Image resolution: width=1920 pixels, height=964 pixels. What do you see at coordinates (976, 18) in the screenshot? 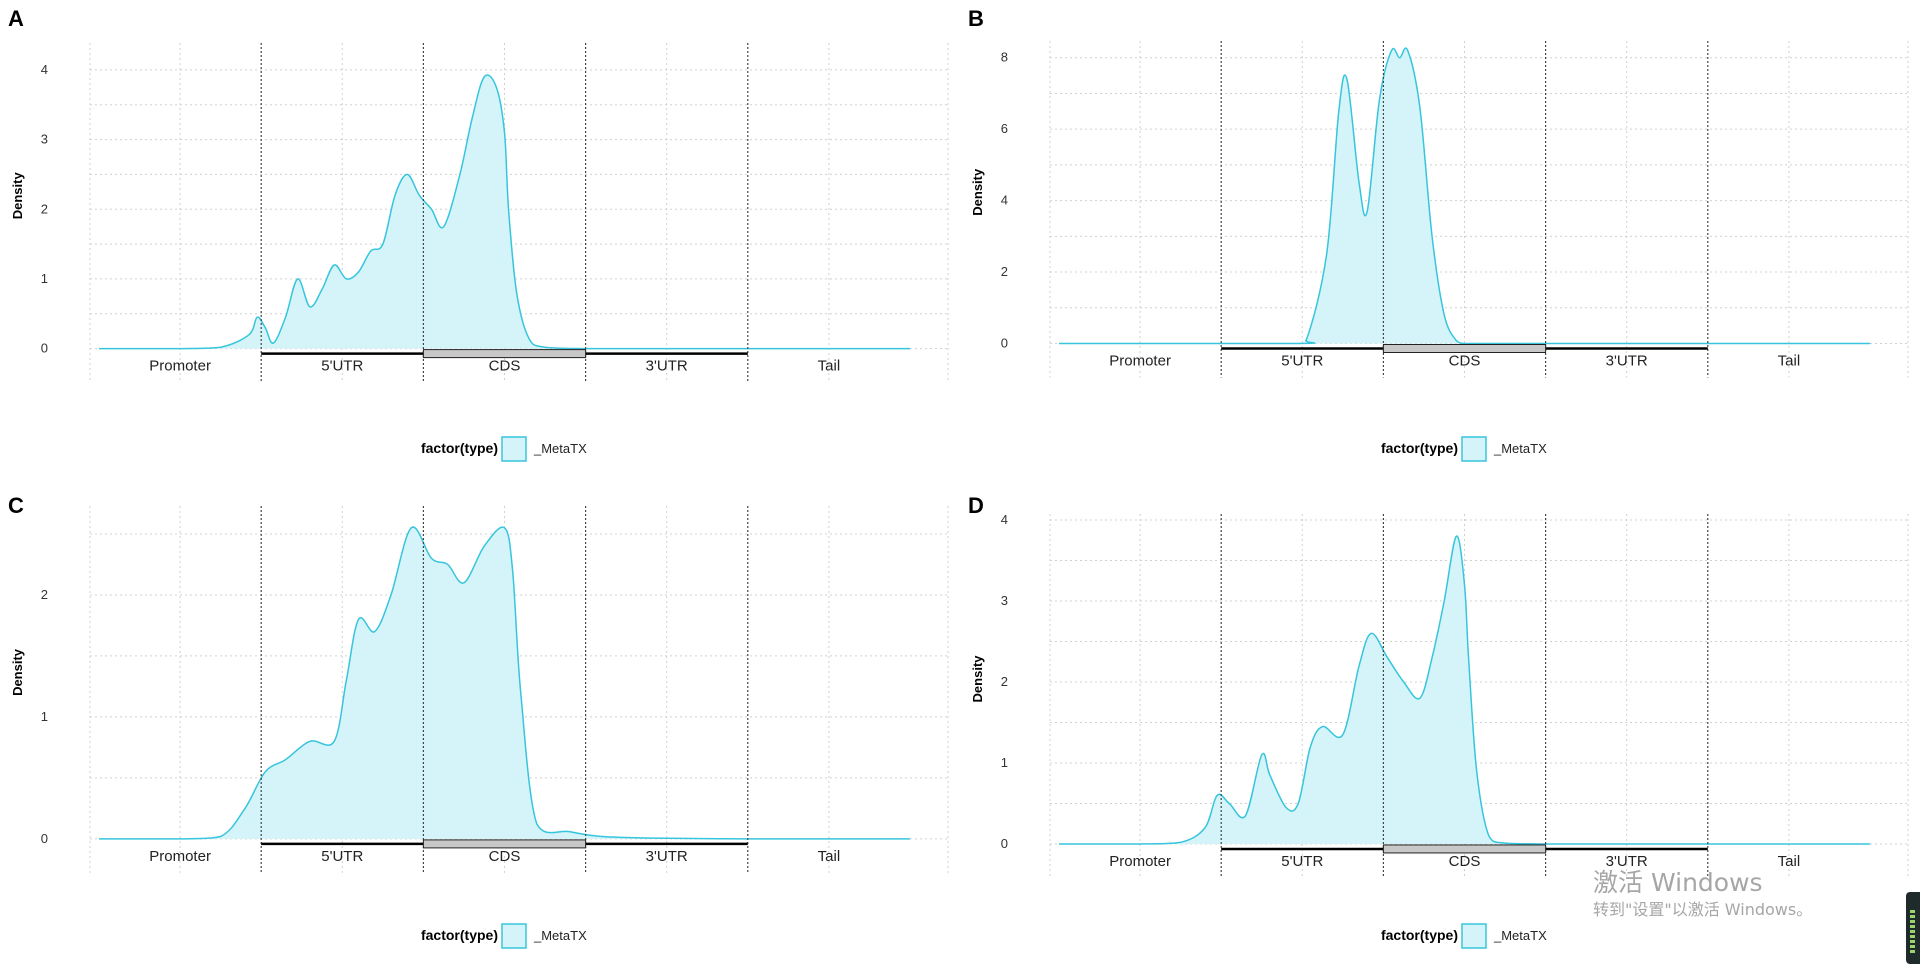
I see `panel-letter: B` at bounding box center [976, 18].